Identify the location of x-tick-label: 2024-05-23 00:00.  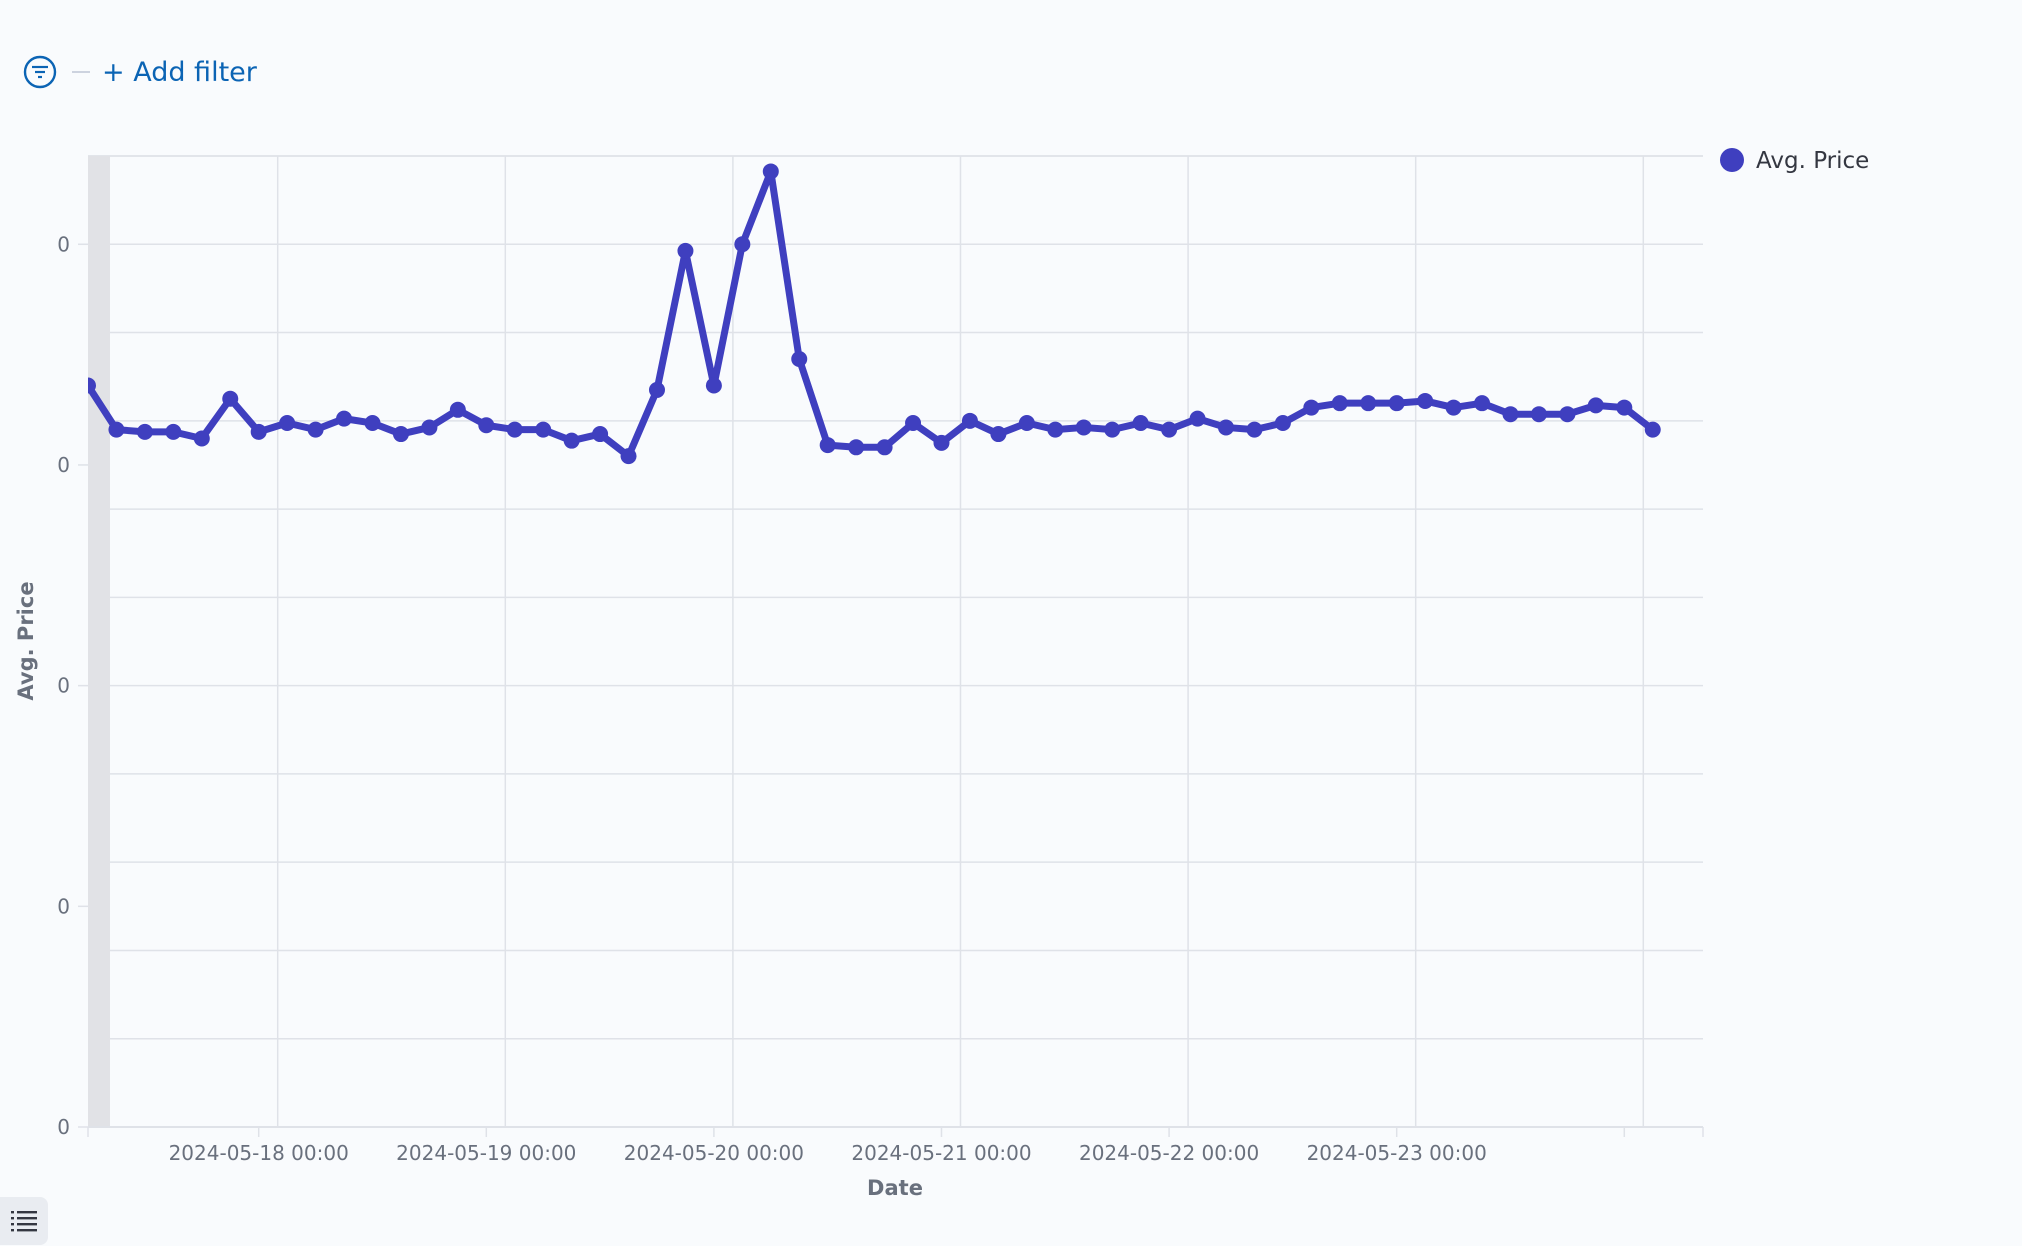
(1397, 1153).